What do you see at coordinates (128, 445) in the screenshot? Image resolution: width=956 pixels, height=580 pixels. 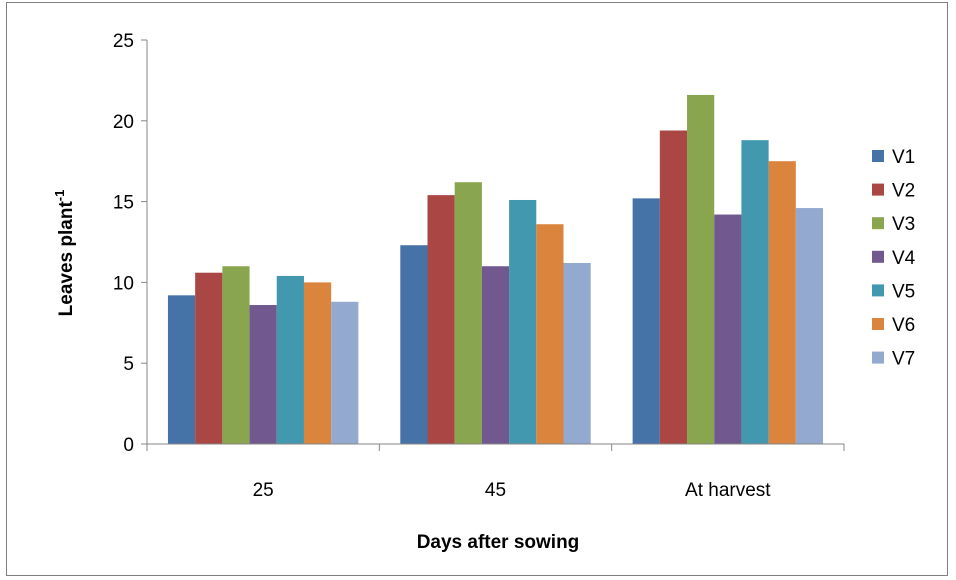 I see `y-tick-label: 0` at bounding box center [128, 445].